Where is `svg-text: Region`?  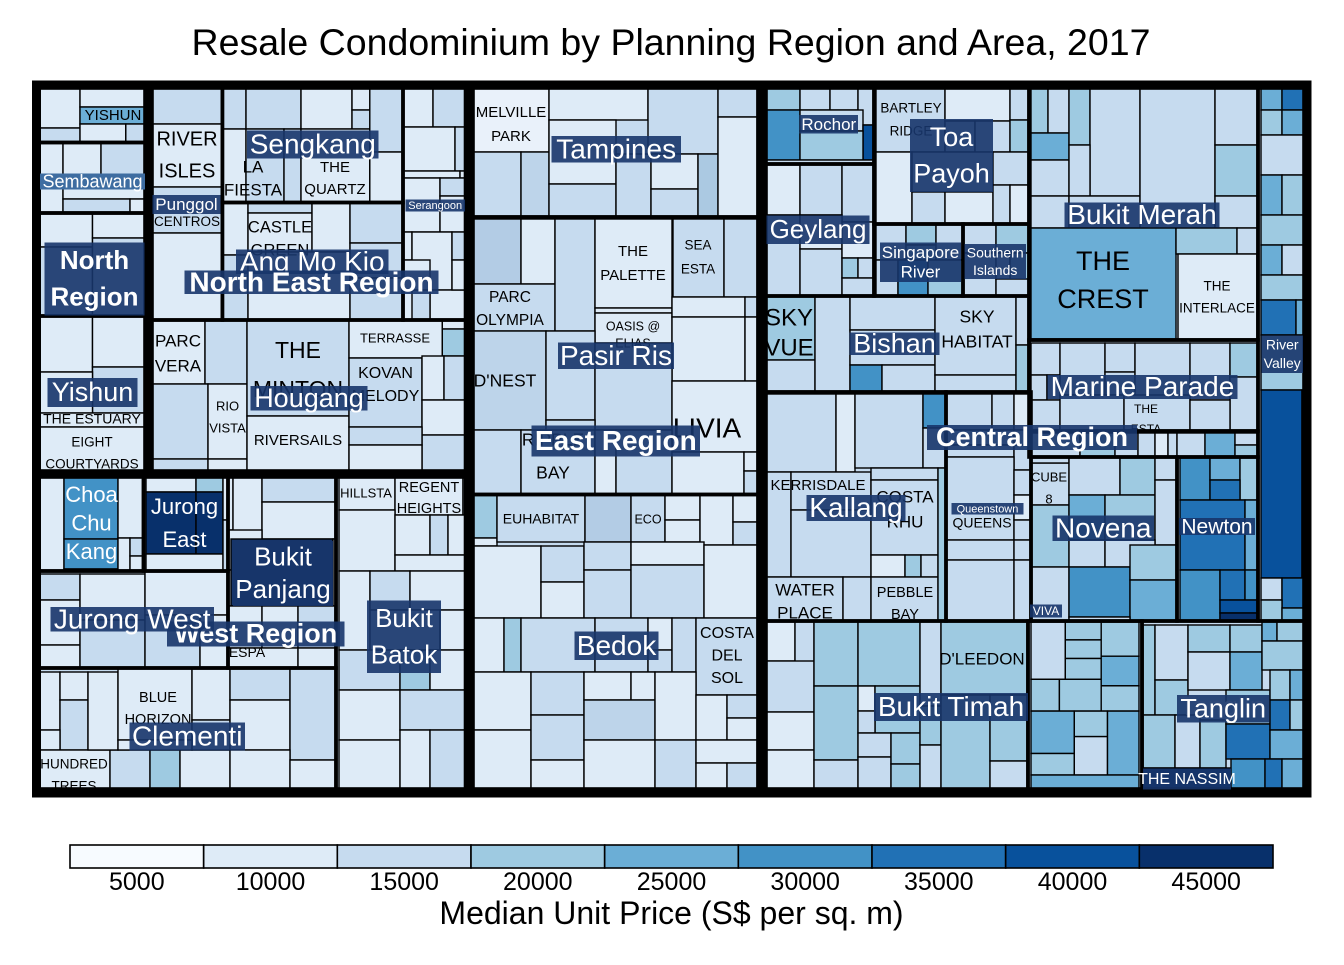 svg-text: Region is located at coordinates (94, 297).